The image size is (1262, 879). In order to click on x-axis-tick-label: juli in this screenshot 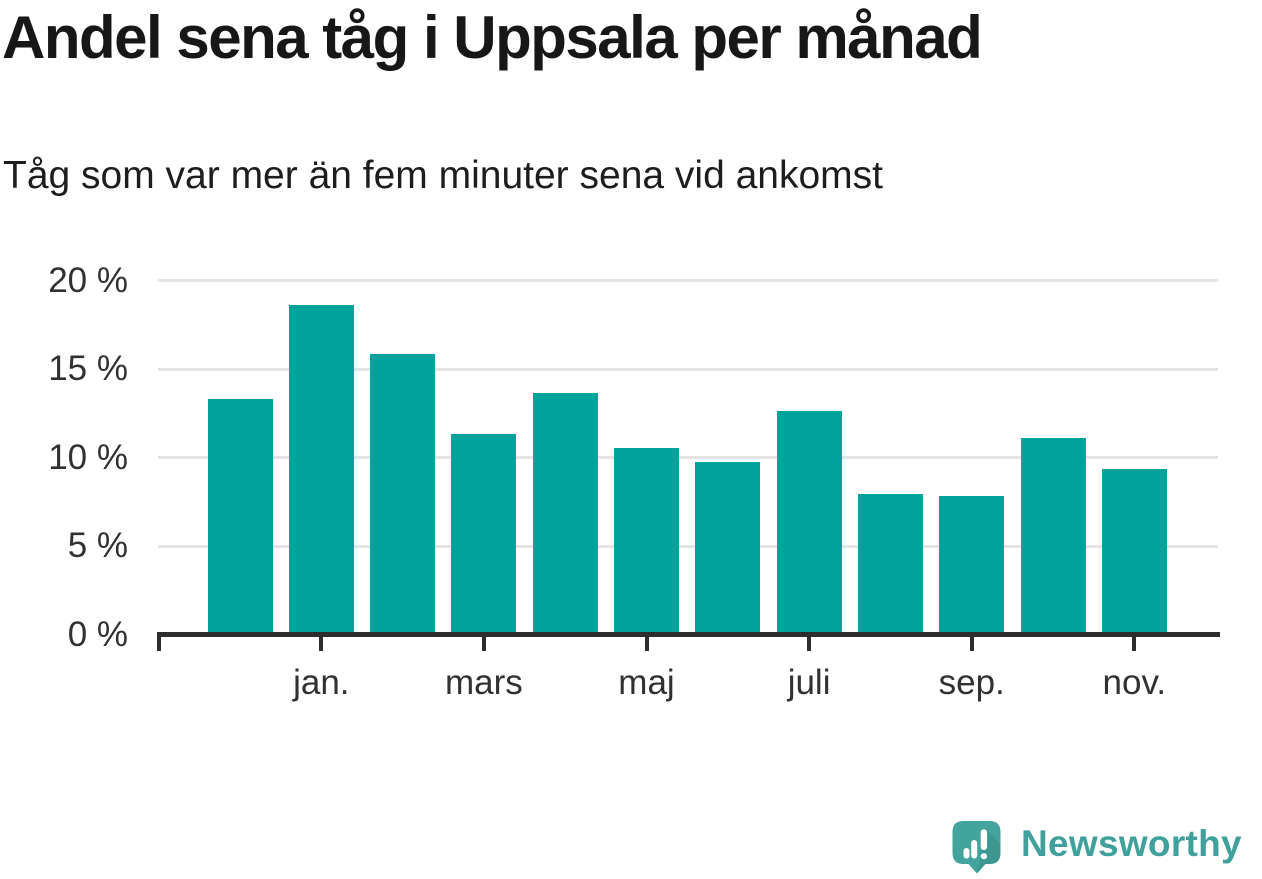, I will do `click(809, 682)`.